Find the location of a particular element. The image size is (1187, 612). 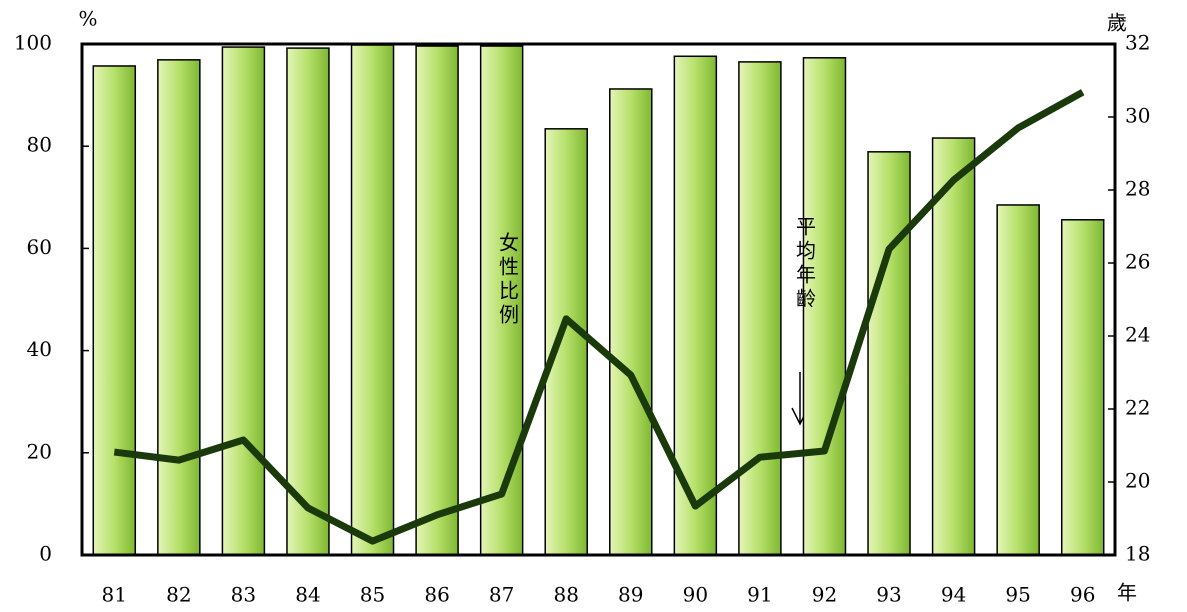

x-unit: 年 is located at coordinates (1127, 593).